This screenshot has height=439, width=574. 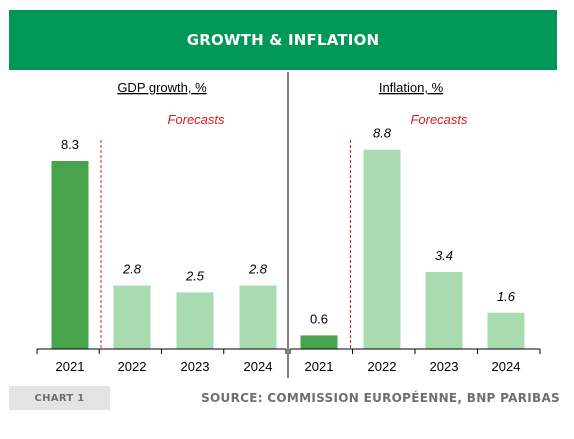 What do you see at coordinates (444, 310) in the screenshot?
I see `inflation-bar-2023` at bounding box center [444, 310].